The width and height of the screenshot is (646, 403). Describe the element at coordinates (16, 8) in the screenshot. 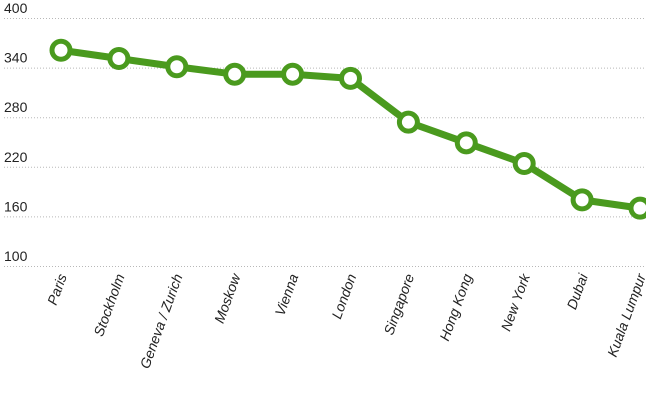

I see `y-tick-label-400: 400` at that location.